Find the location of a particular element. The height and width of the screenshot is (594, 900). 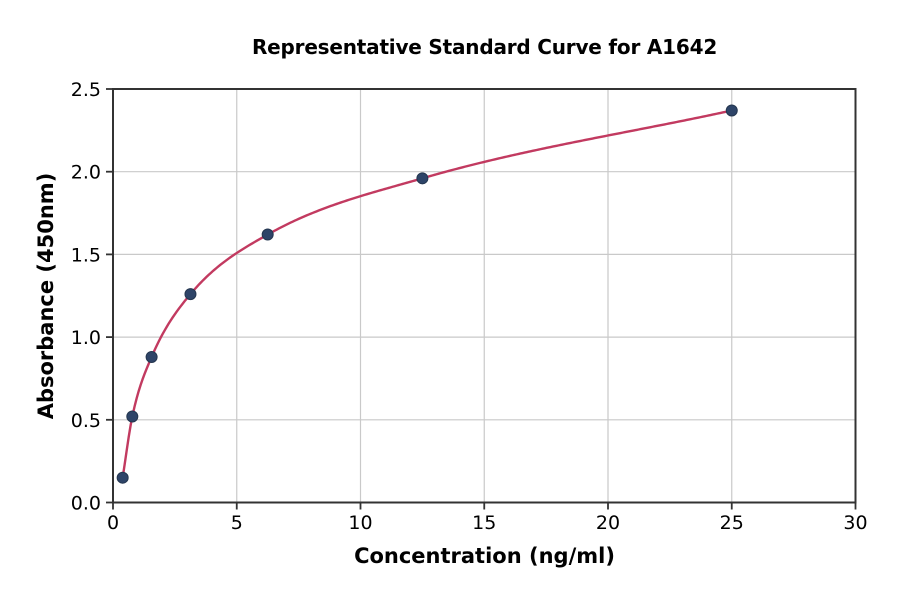

x-tick-label: 20 is located at coordinates (608, 523).